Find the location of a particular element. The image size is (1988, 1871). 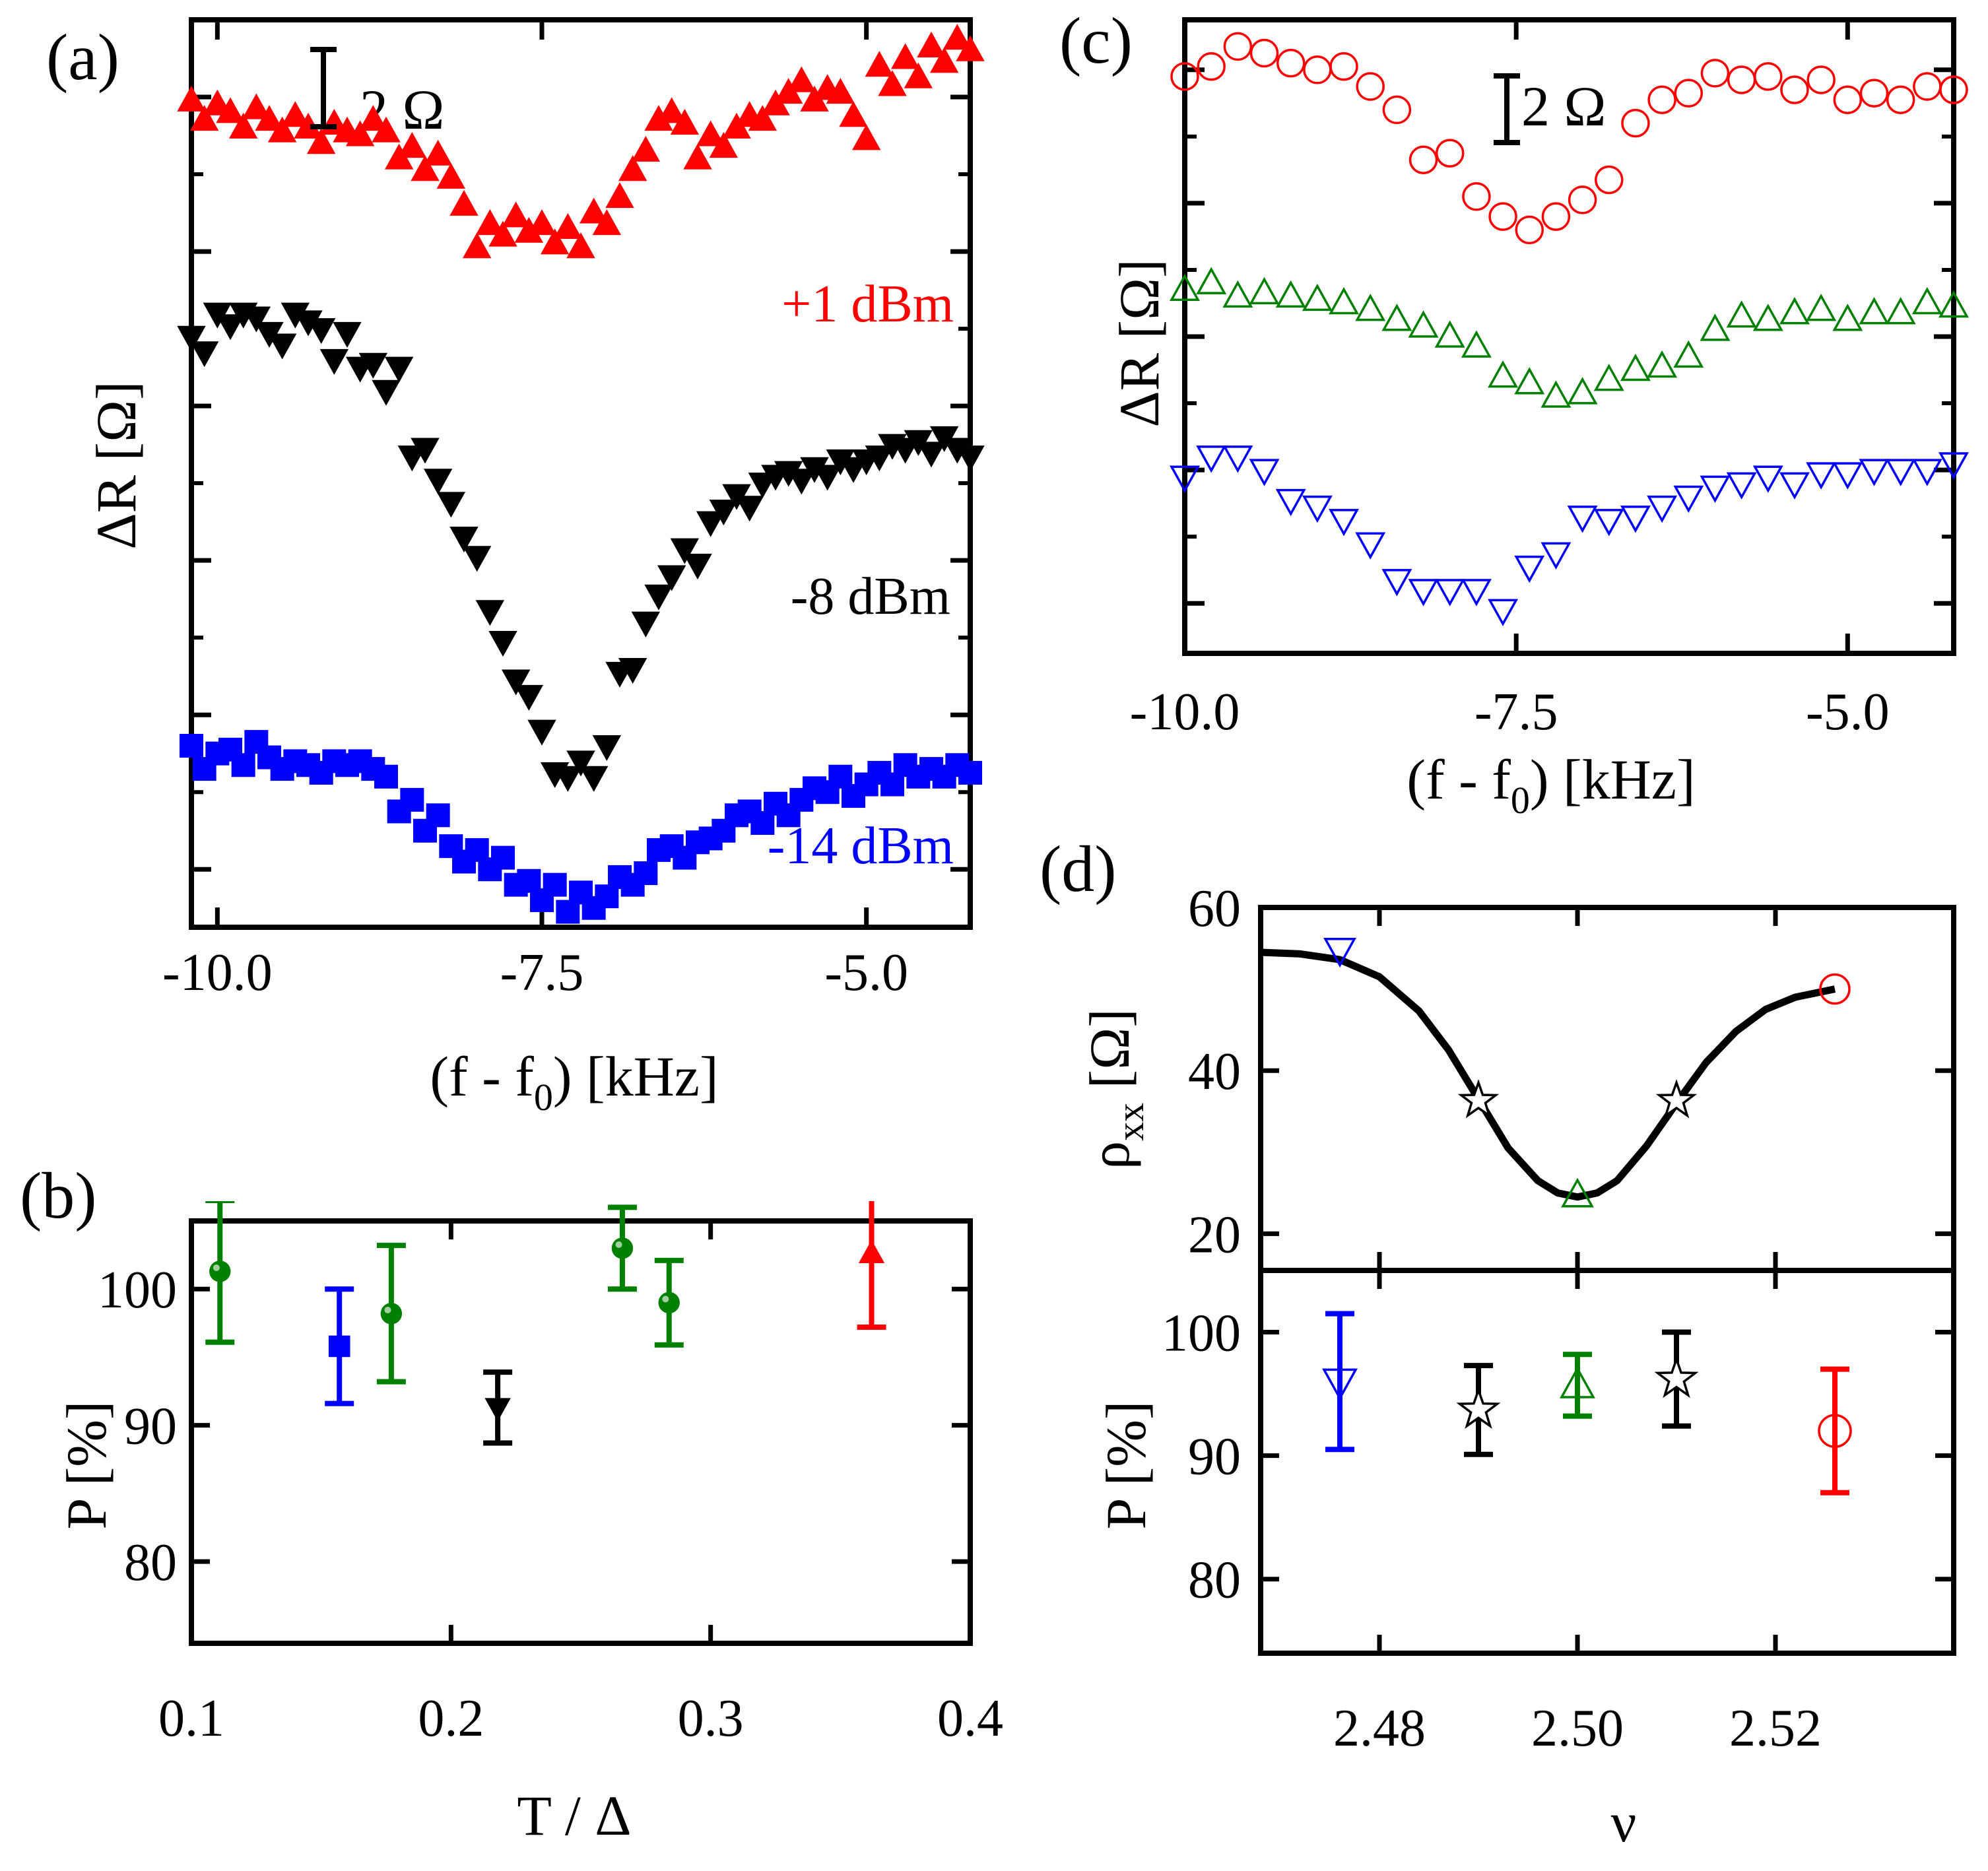

panel-b-label: (b) is located at coordinates (58, 1195).